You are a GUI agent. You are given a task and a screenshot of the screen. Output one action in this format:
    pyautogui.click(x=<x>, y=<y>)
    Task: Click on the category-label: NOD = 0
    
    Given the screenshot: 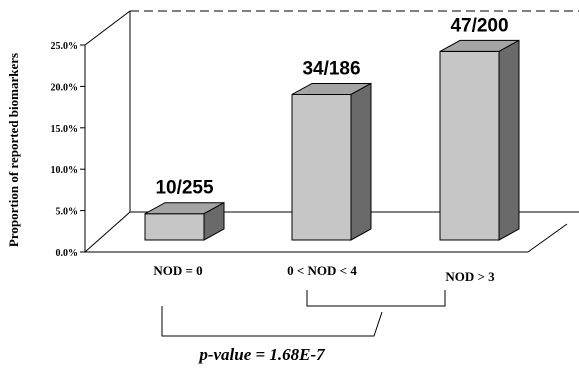 What is the action you would take?
    pyautogui.click(x=177, y=270)
    